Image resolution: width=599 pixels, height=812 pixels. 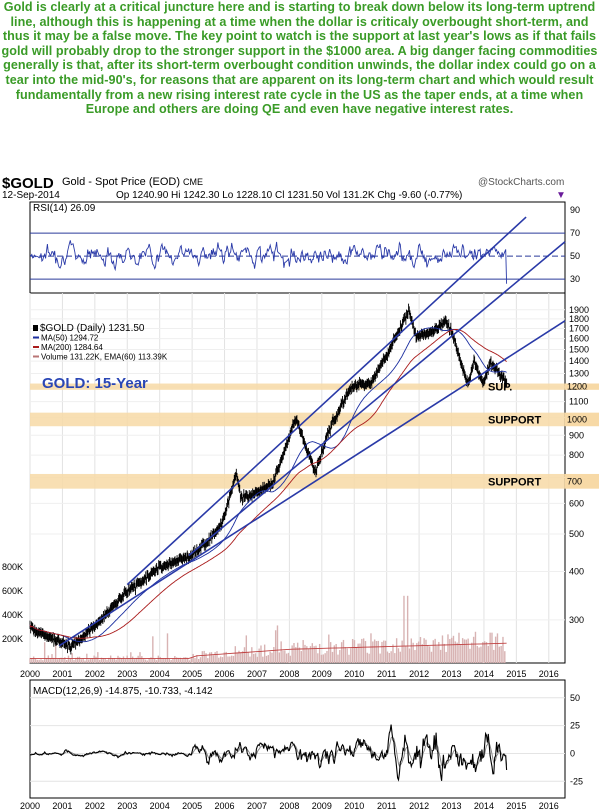 What do you see at coordinates (72, 347) in the screenshot?
I see `legend-item: MA(200) 1284.64` at bounding box center [72, 347].